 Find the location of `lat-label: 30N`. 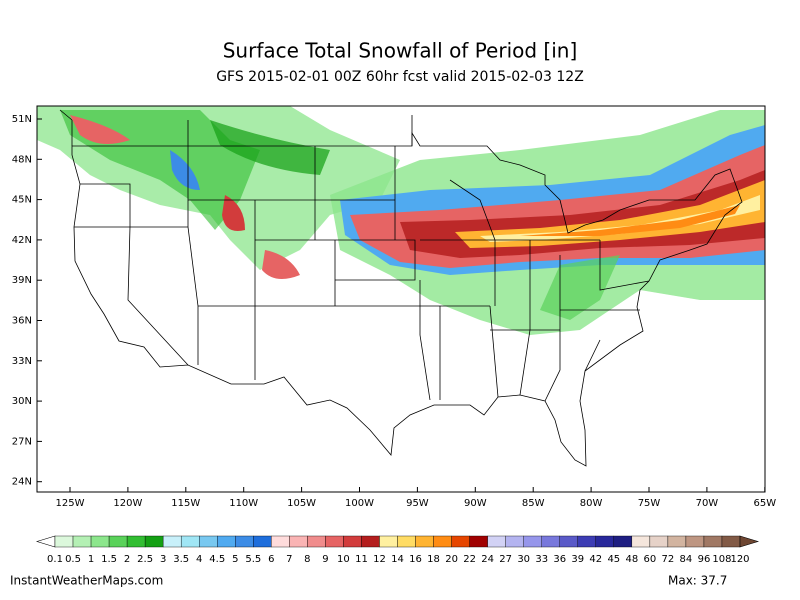

lat-label: 30N is located at coordinates (22, 401).